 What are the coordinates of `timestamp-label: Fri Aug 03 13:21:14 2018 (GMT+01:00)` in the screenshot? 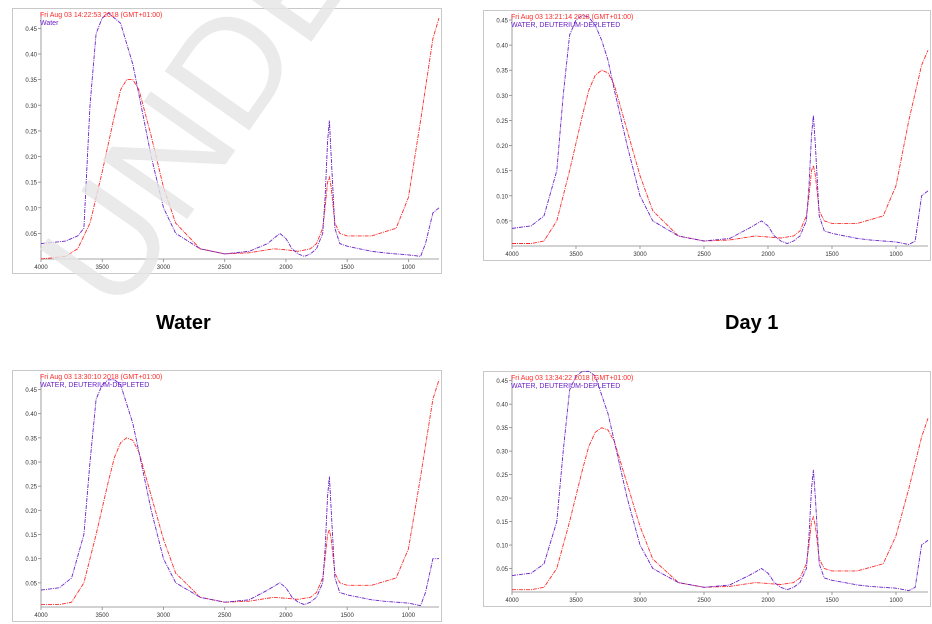 It's located at (572, 17).